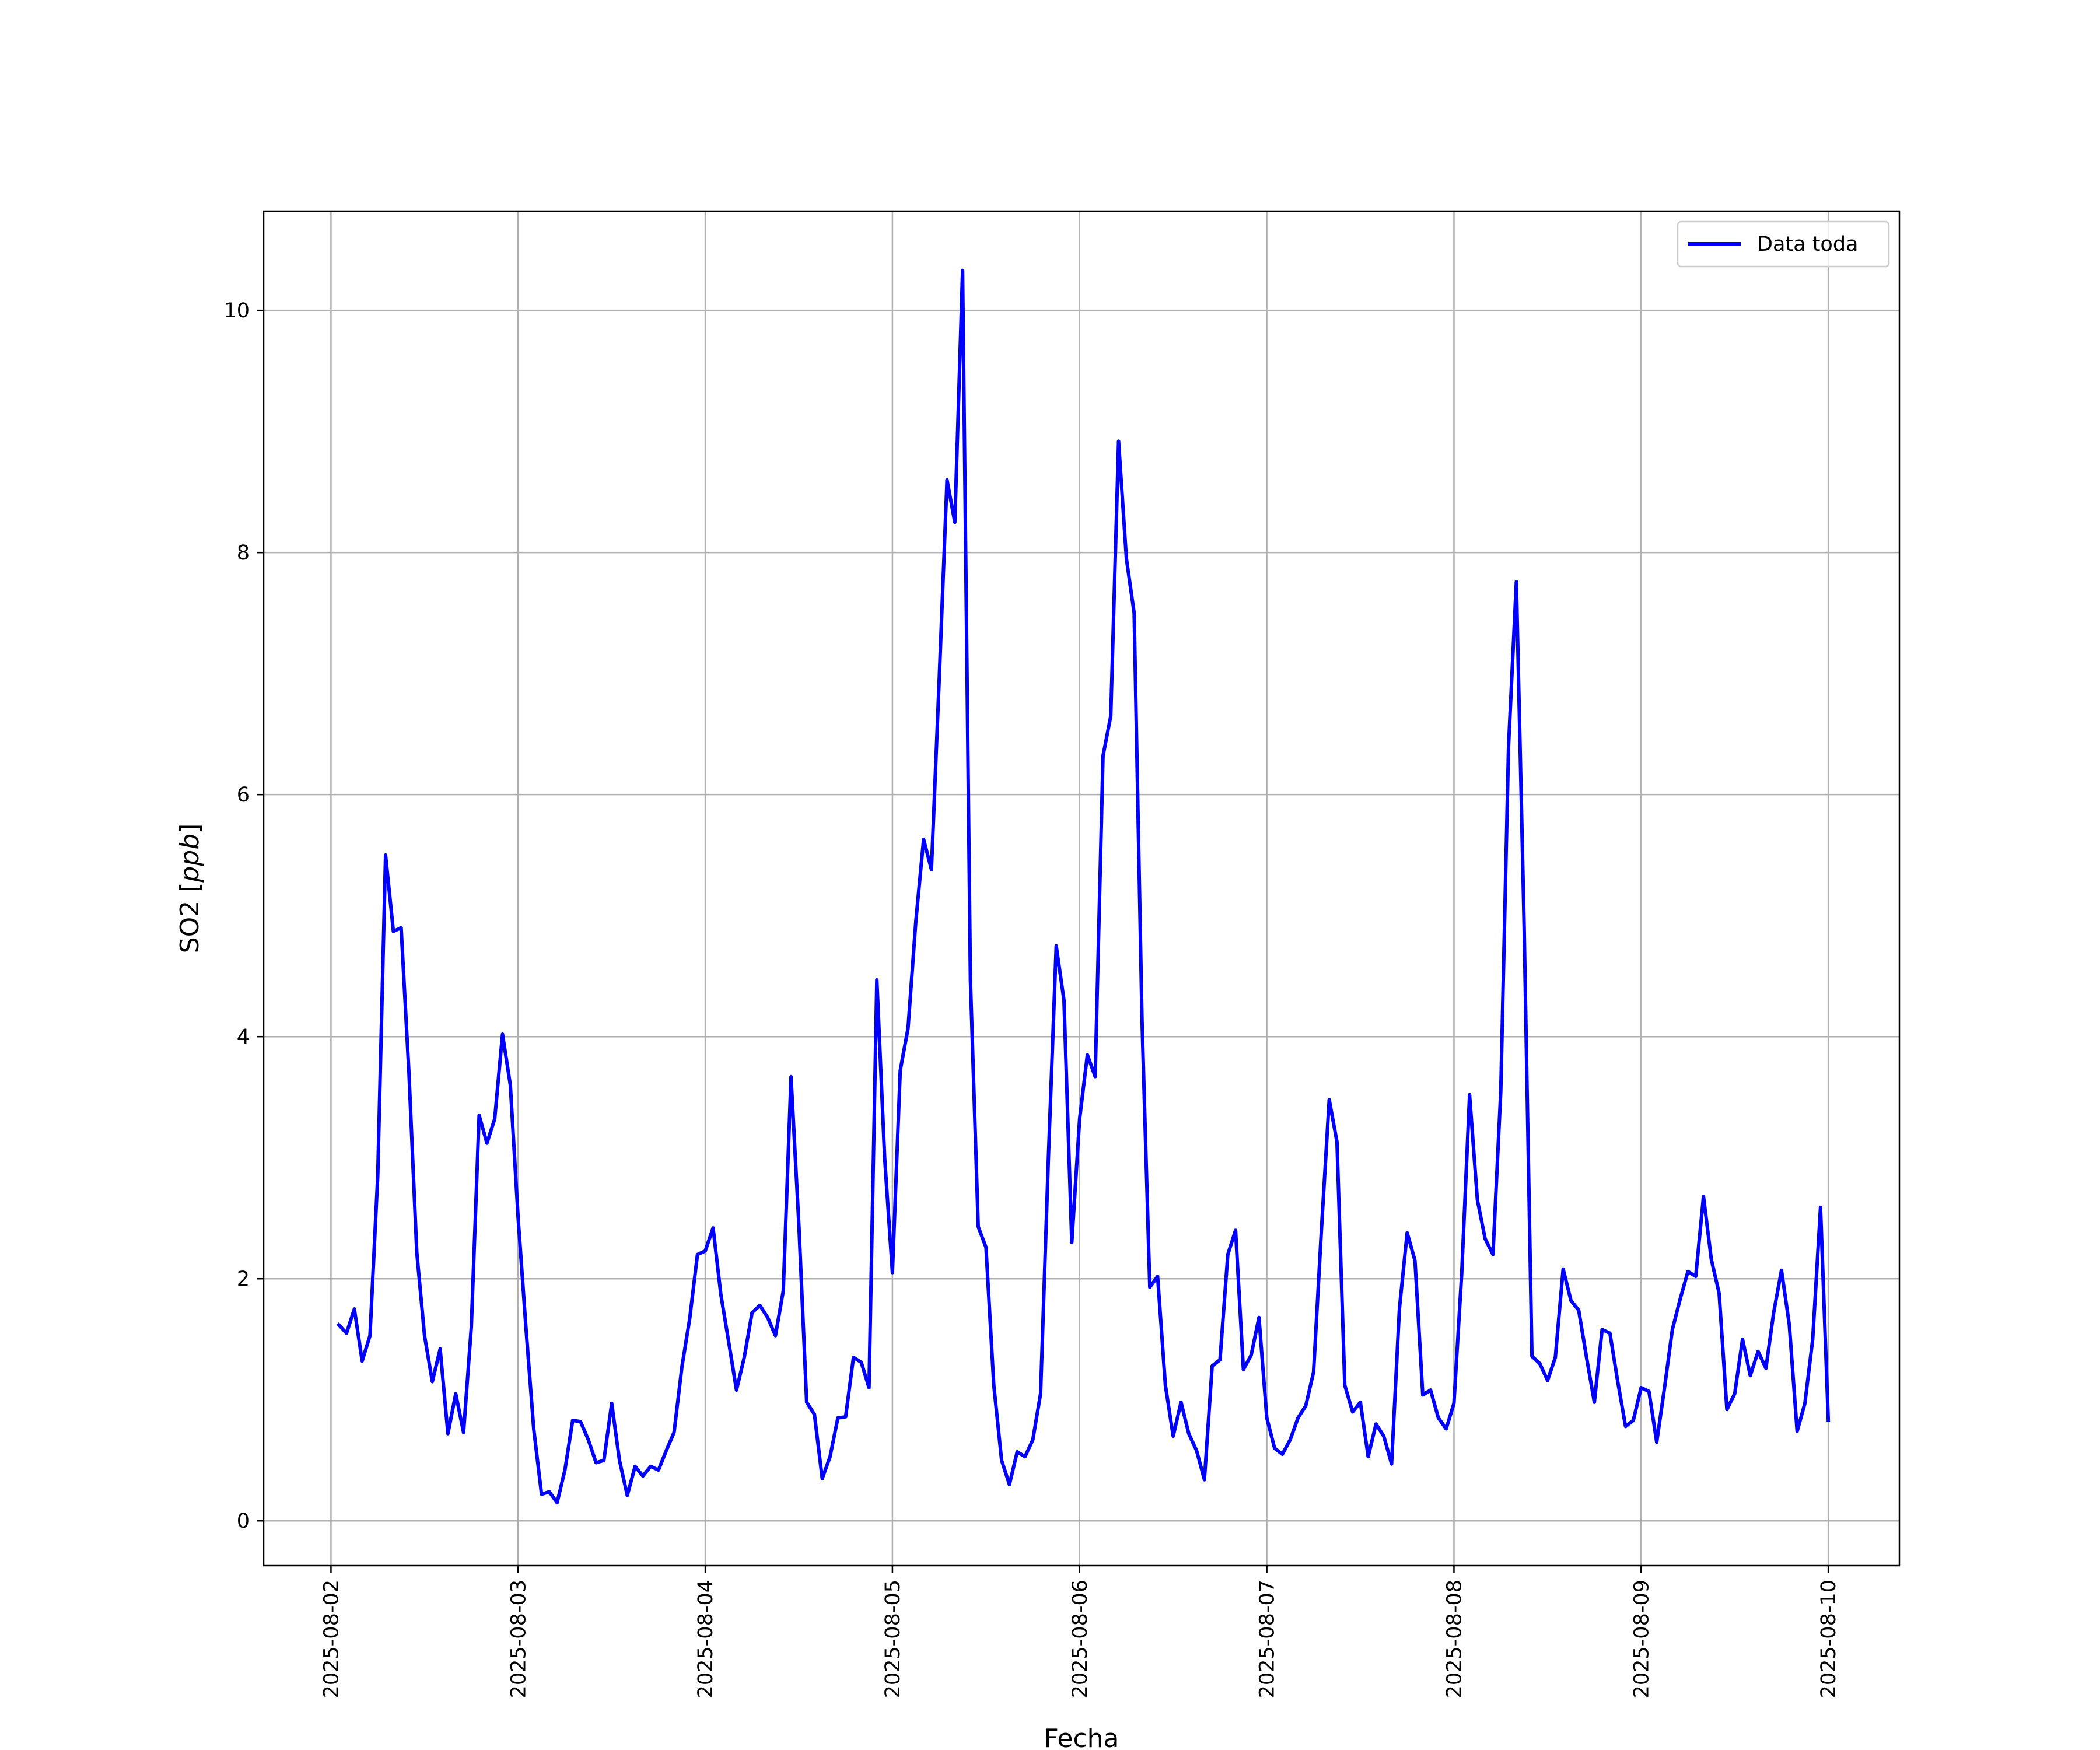  What do you see at coordinates (1641, 1639) in the screenshot?
I see `x-tick-label: 2025-08-09` at bounding box center [1641, 1639].